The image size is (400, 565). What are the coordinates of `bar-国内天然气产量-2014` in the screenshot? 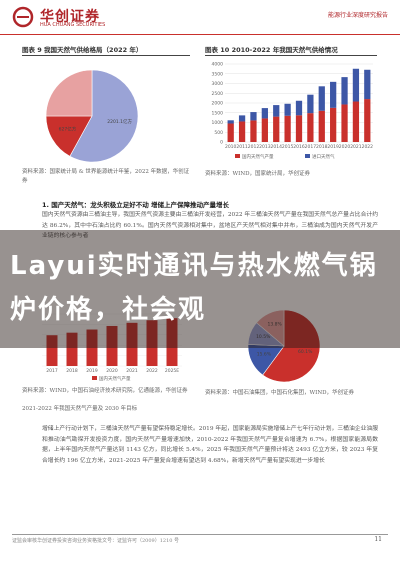 It's located at (276, 129).